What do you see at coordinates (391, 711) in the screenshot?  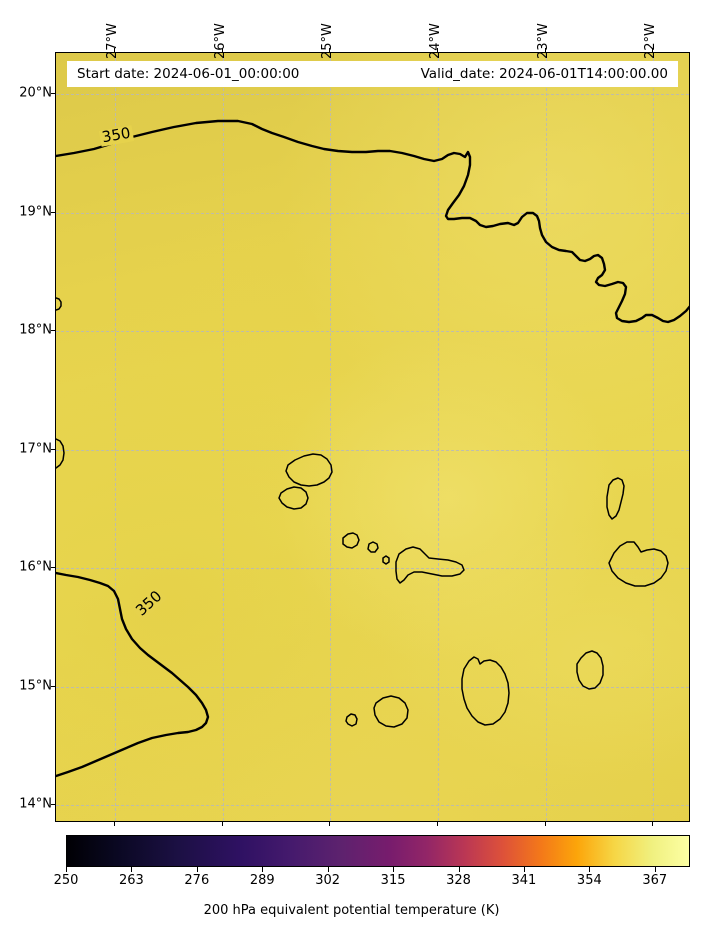 I see `coastline-fogo` at bounding box center [391, 711].